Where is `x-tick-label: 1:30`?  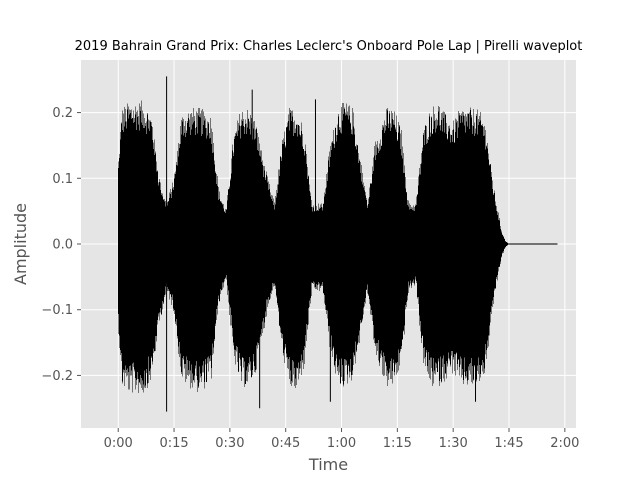
x-tick-label: 1:30 is located at coordinates (453, 443).